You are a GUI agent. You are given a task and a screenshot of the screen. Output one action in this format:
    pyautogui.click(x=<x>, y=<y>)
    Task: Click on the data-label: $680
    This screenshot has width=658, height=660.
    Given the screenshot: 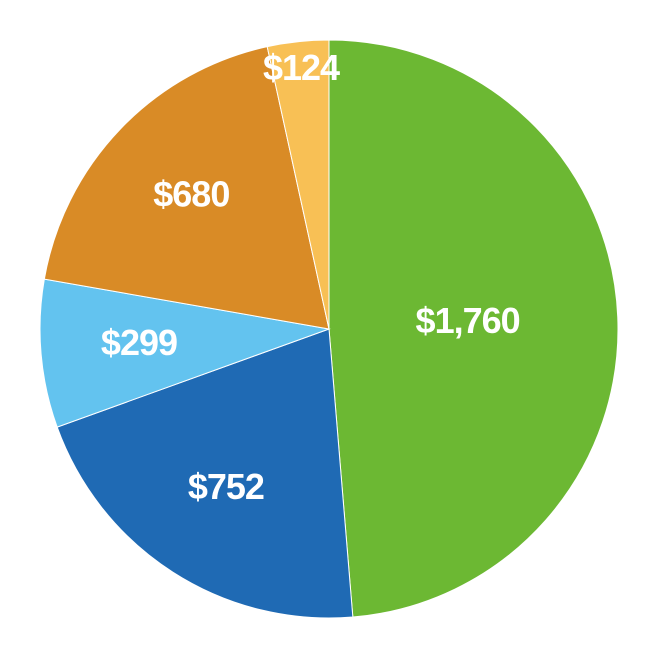 What is the action you would take?
    pyautogui.click(x=191, y=194)
    